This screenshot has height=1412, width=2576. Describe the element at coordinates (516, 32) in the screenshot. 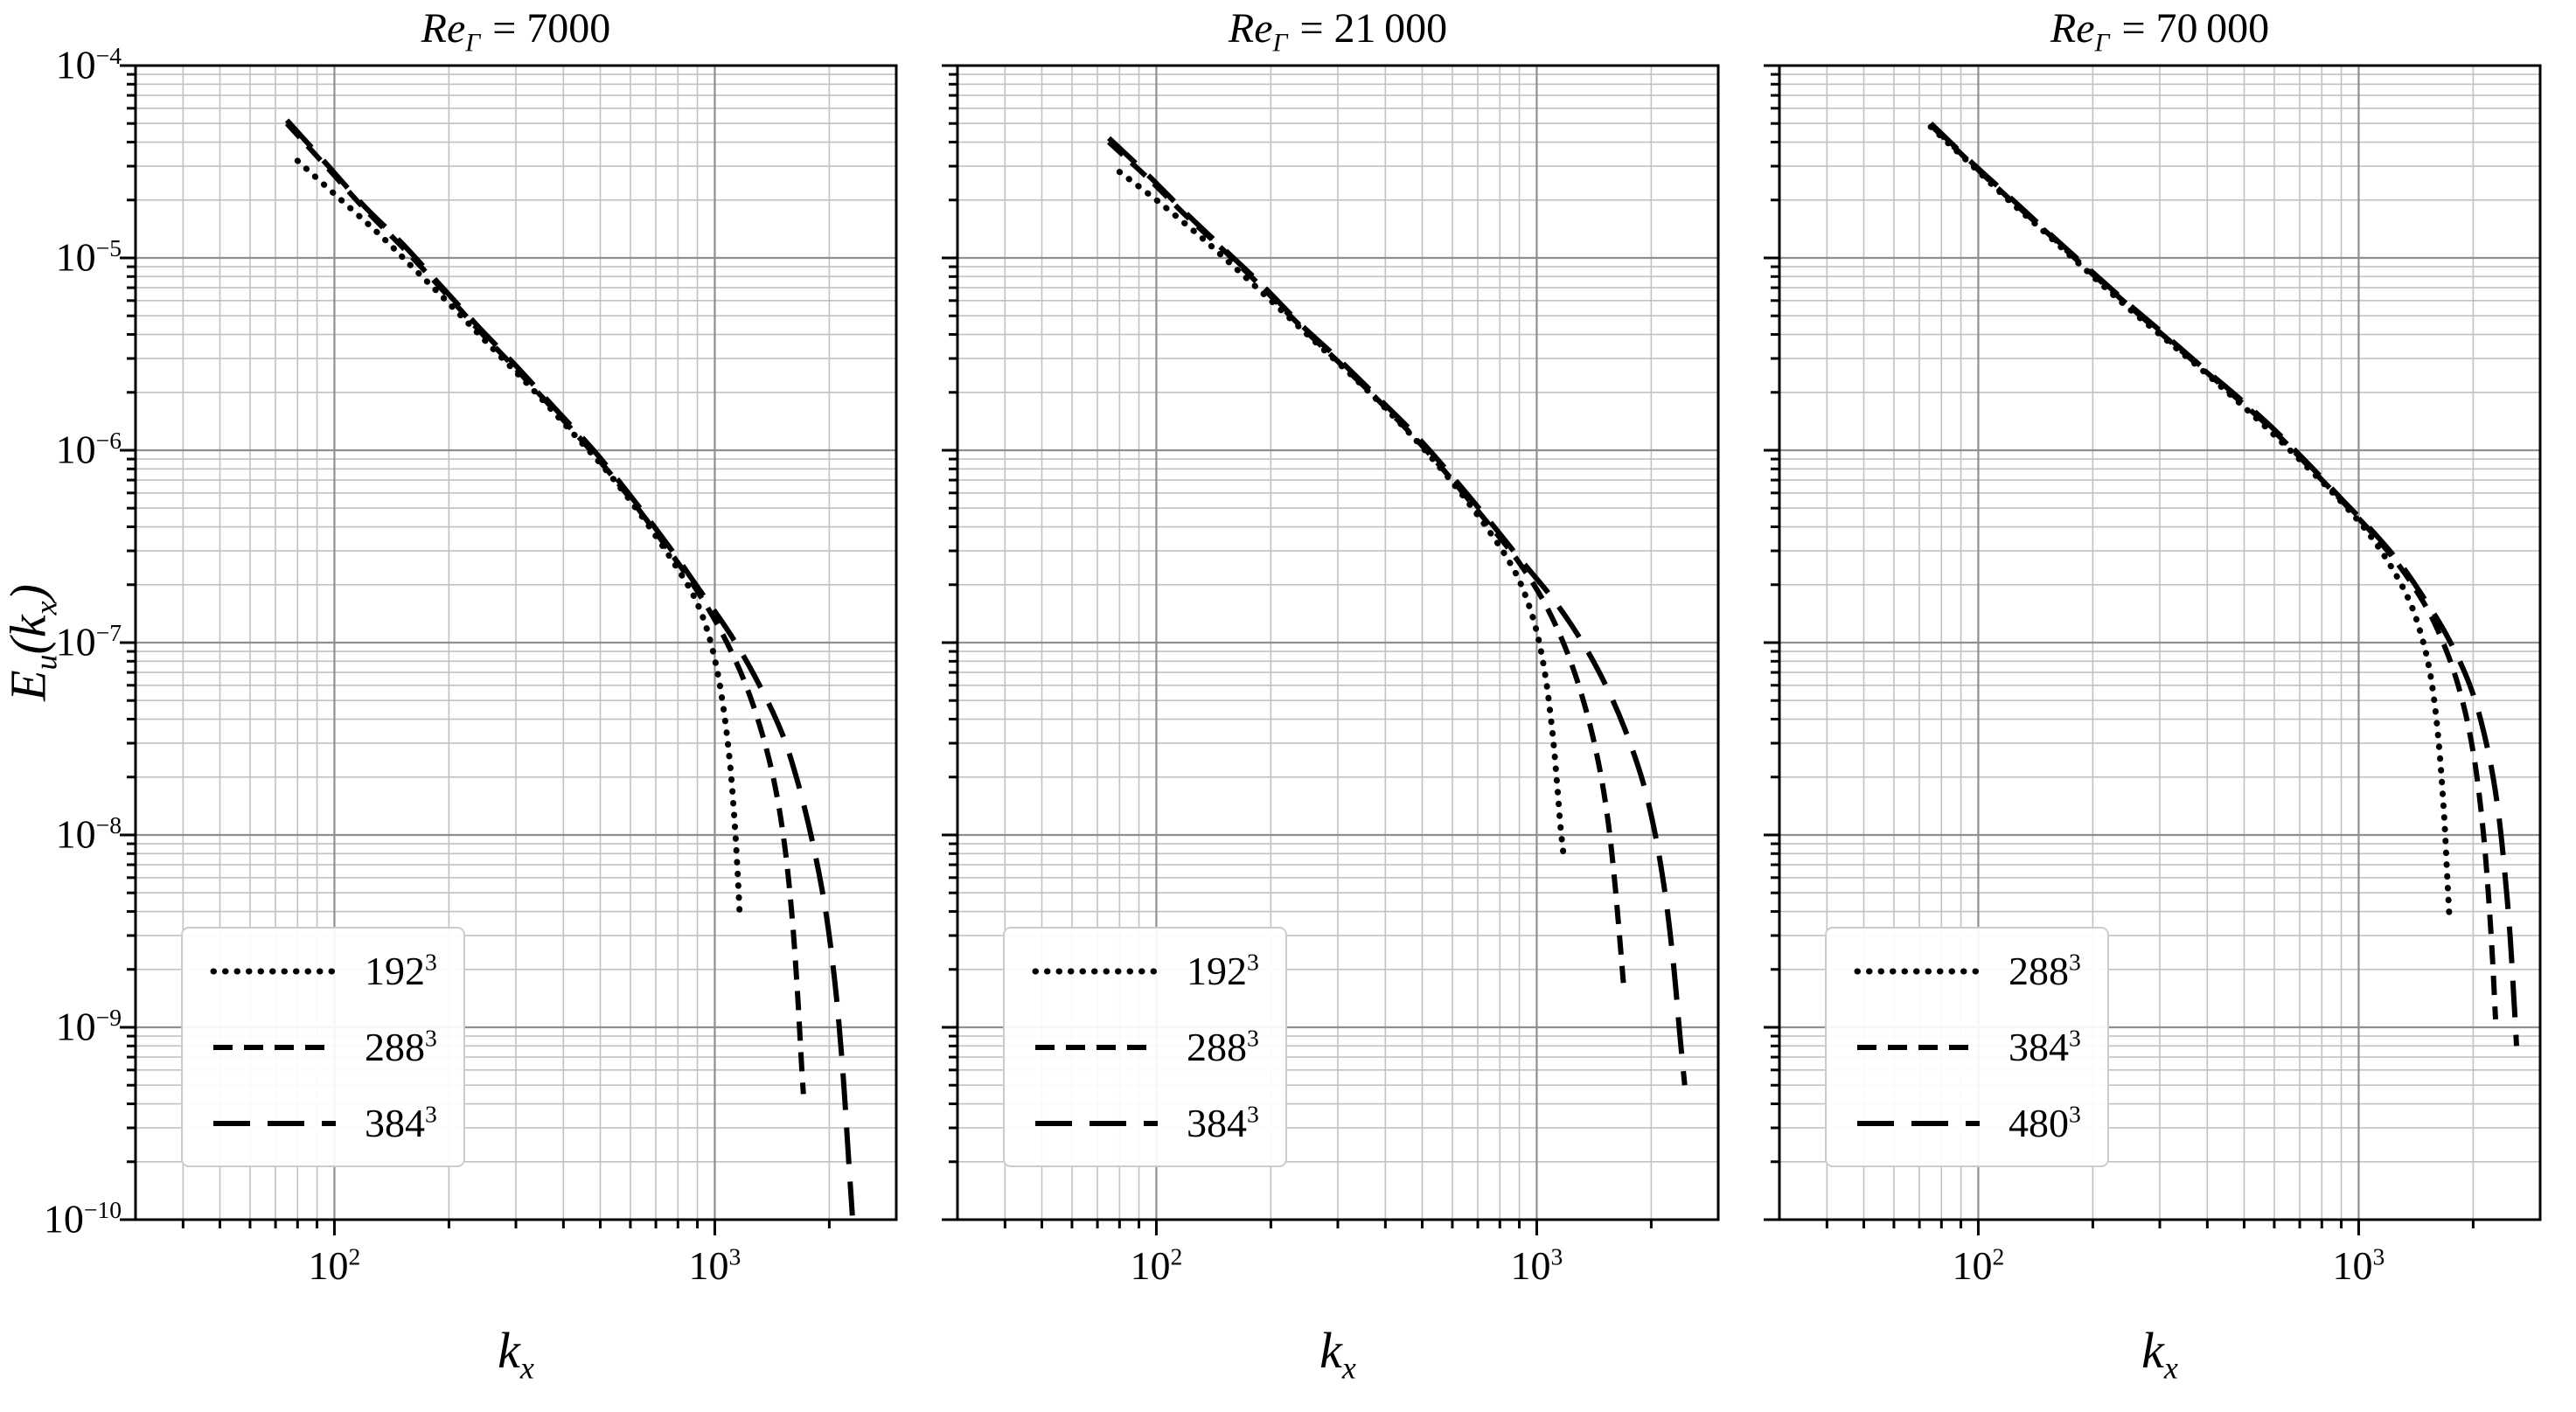

I see `panel-title: ReΓ = 7000` at that location.